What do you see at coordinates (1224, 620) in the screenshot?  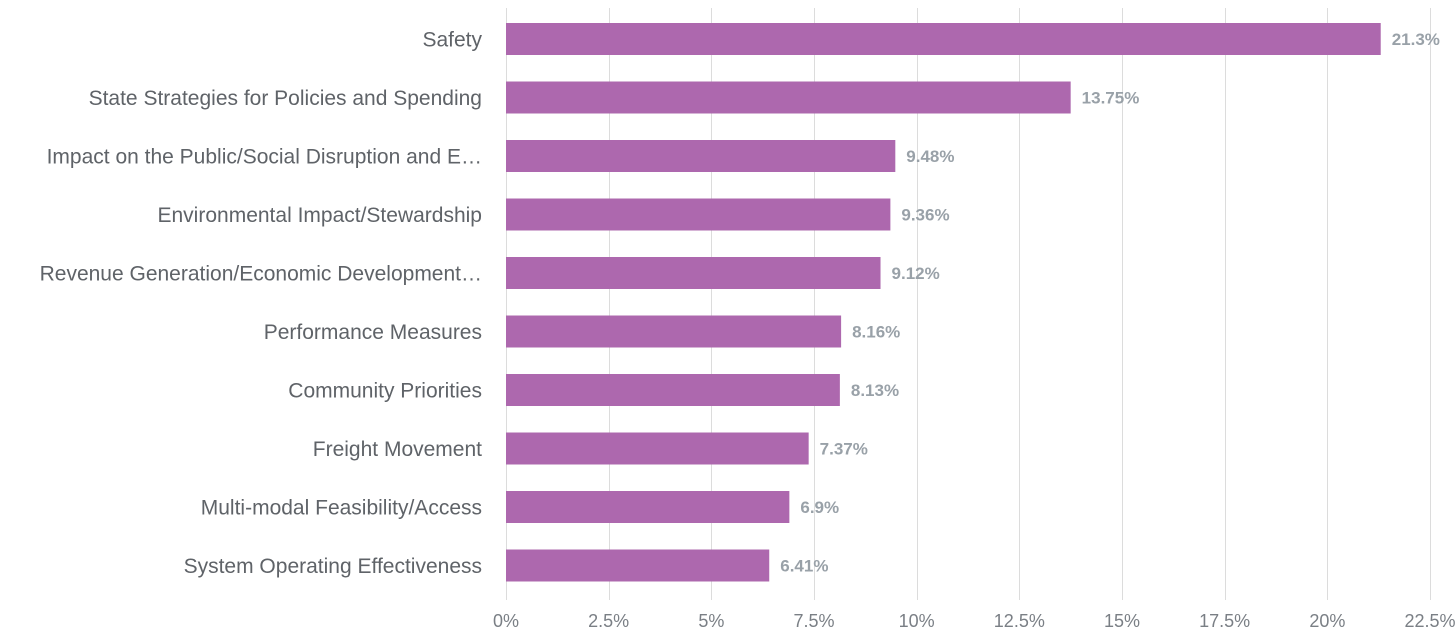 I see `x-tick-label: 17.5%` at bounding box center [1224, 620].